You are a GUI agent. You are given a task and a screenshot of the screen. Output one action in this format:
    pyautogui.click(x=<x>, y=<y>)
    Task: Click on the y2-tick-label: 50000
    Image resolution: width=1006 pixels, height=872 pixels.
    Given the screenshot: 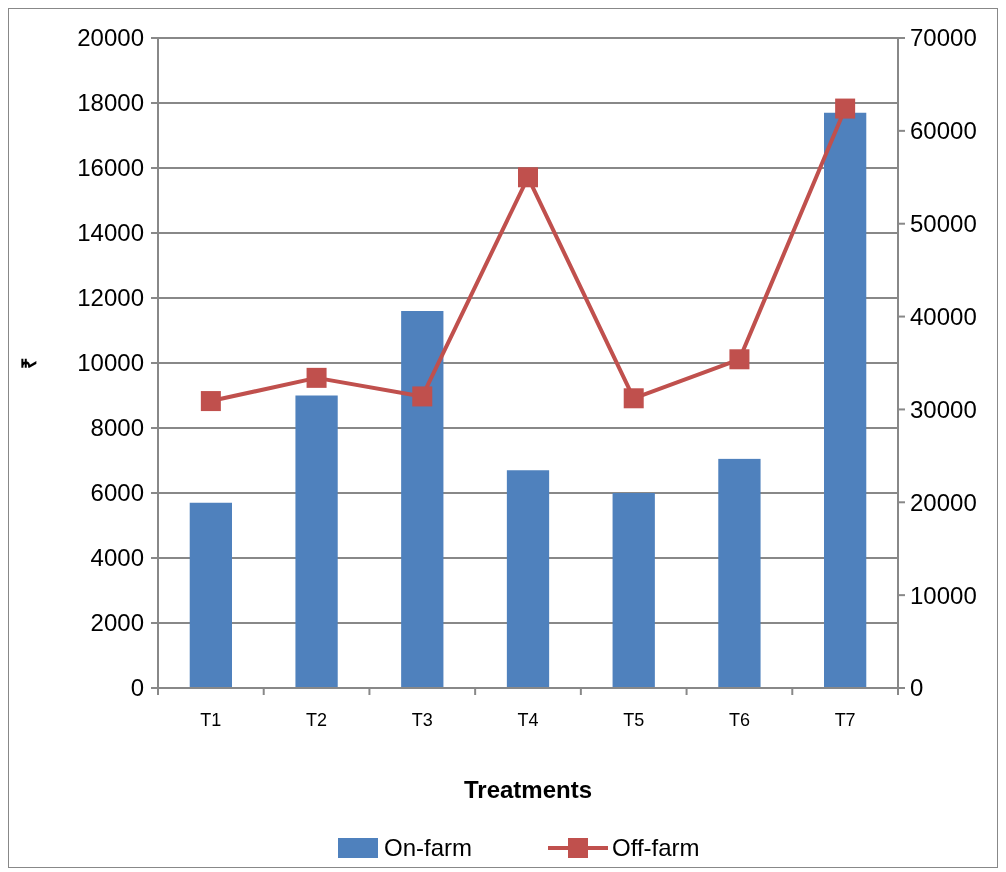 What is the action you would take?
    pyautogui.click(x=943, y=224)
    